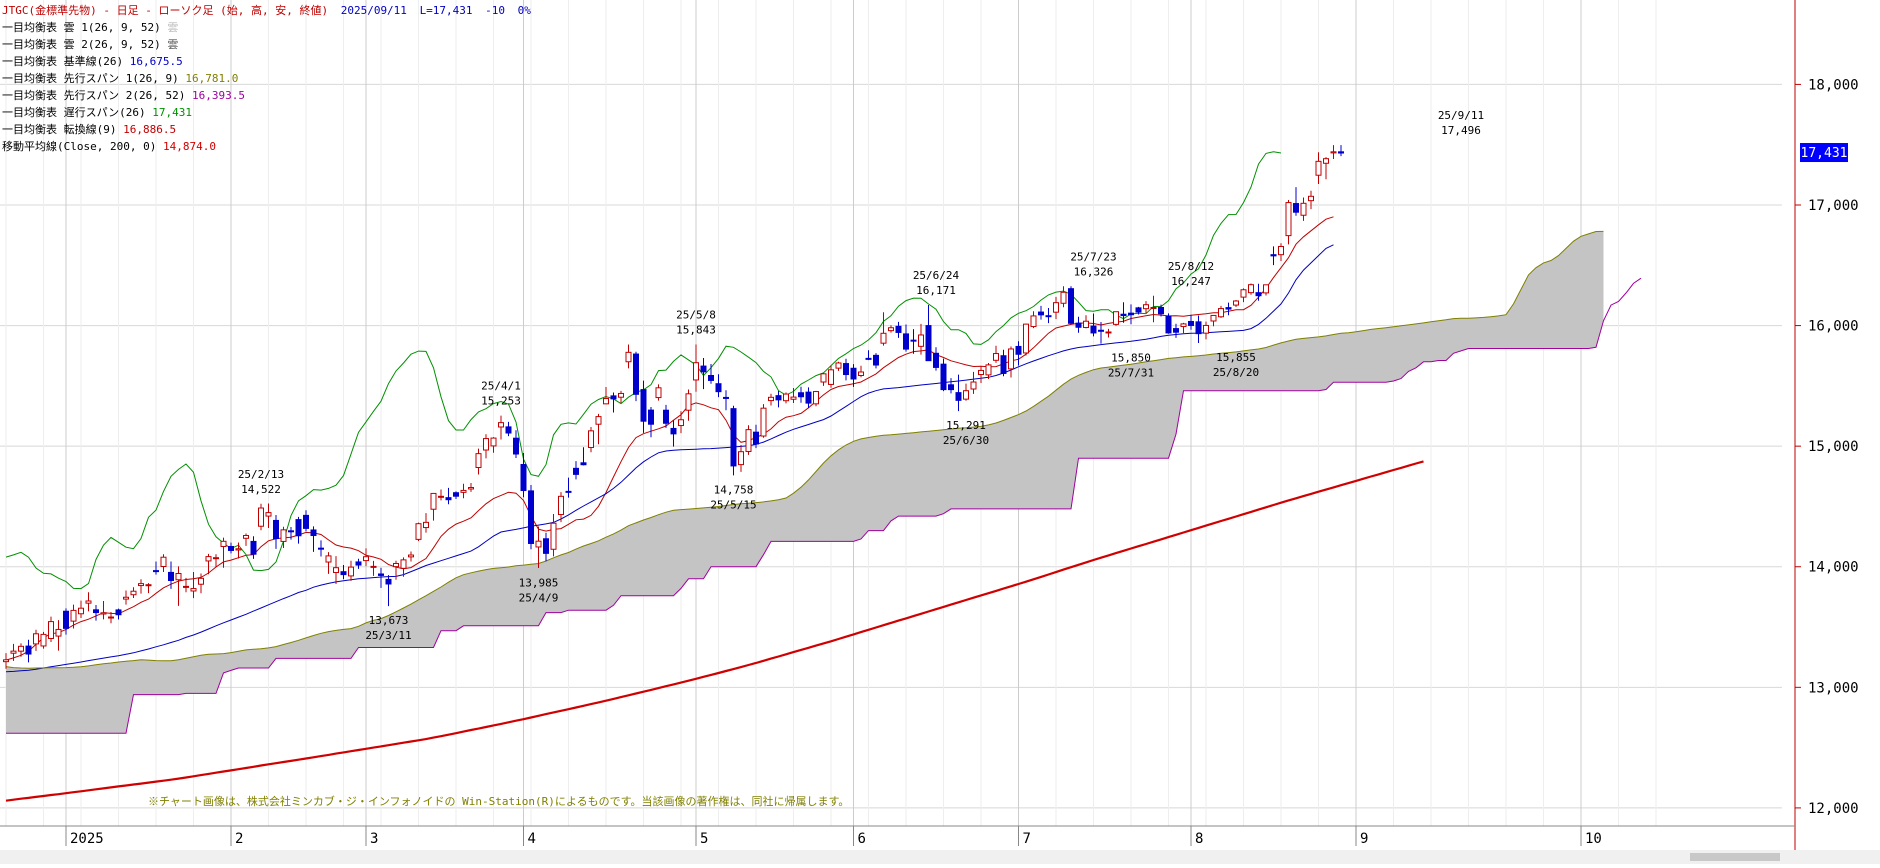 The width and height of the screenshot is (1880, 868). I want to click on legend-label: 一目均衡表 先行スパン 1(26, 9), so click(90, 78).